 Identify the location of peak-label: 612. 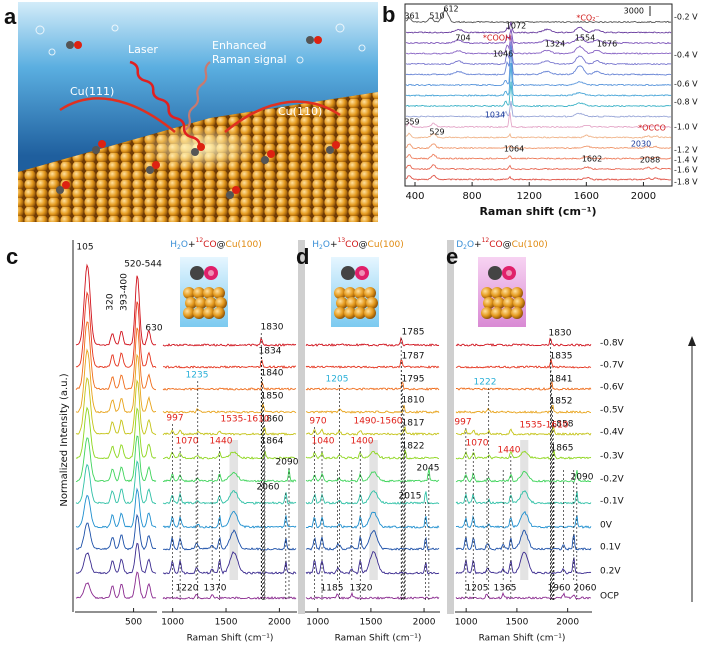
(450, 9).